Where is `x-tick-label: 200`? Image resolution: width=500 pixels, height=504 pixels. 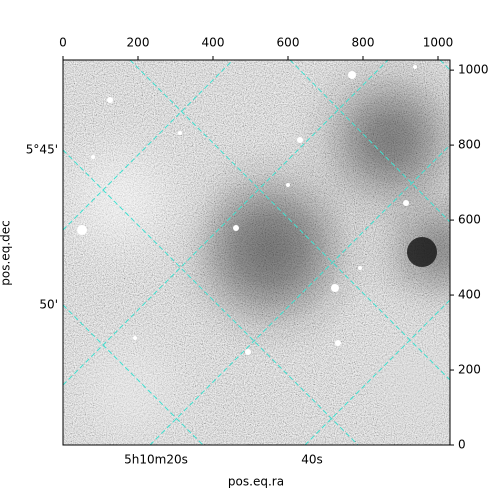
x-tick-label: 200 is located at coordinates (138, 43).